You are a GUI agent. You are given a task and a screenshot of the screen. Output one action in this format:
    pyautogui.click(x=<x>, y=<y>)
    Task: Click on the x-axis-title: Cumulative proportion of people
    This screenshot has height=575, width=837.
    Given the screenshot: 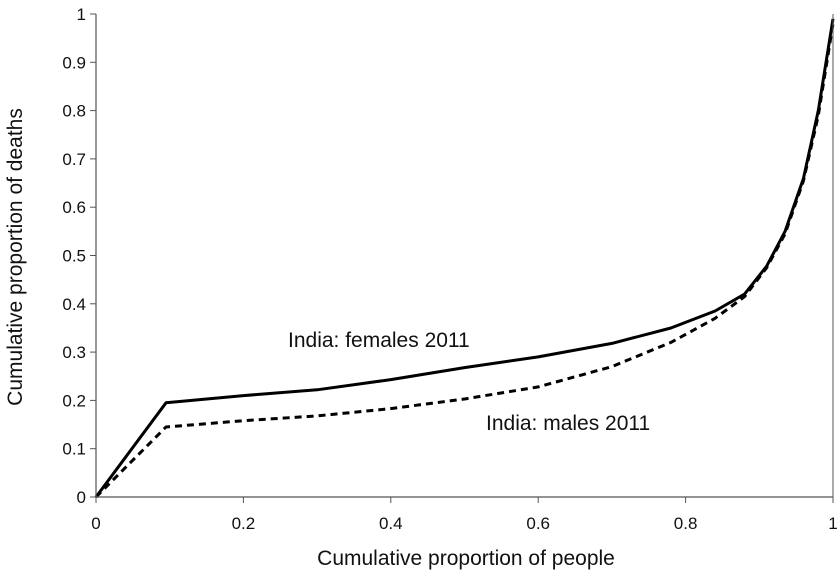 What is the action you would take?
    pyautogui.click(x=466, y=558)
    